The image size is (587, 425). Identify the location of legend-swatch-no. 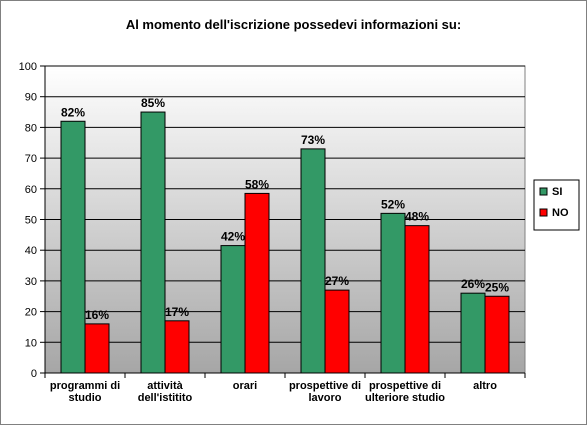
(543, 212).